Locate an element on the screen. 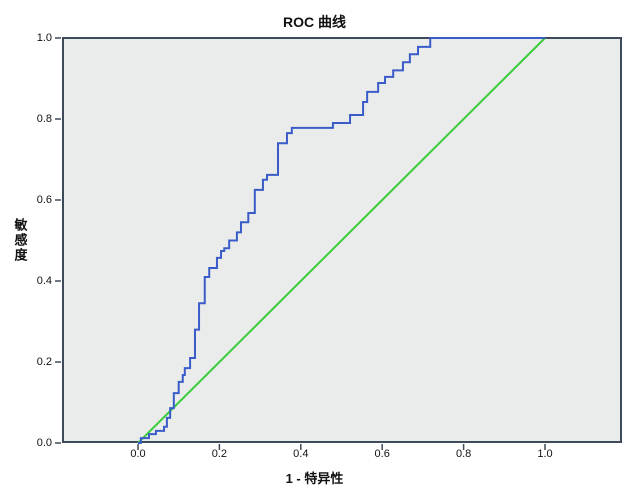 The image size is (629, 504). y-tick-label: 1.0 is located at coordinates (44, 38).